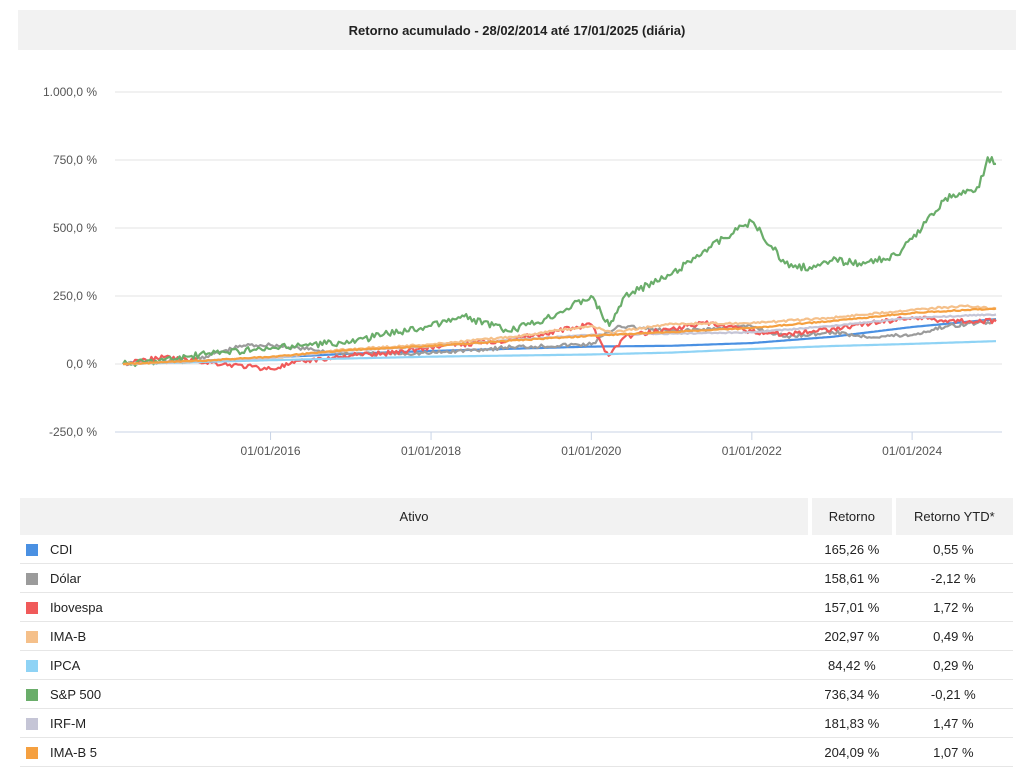 This screenshot has width=1024, height=779. I want to click on ytd-cell: 0,29 %, so click(953, 665).